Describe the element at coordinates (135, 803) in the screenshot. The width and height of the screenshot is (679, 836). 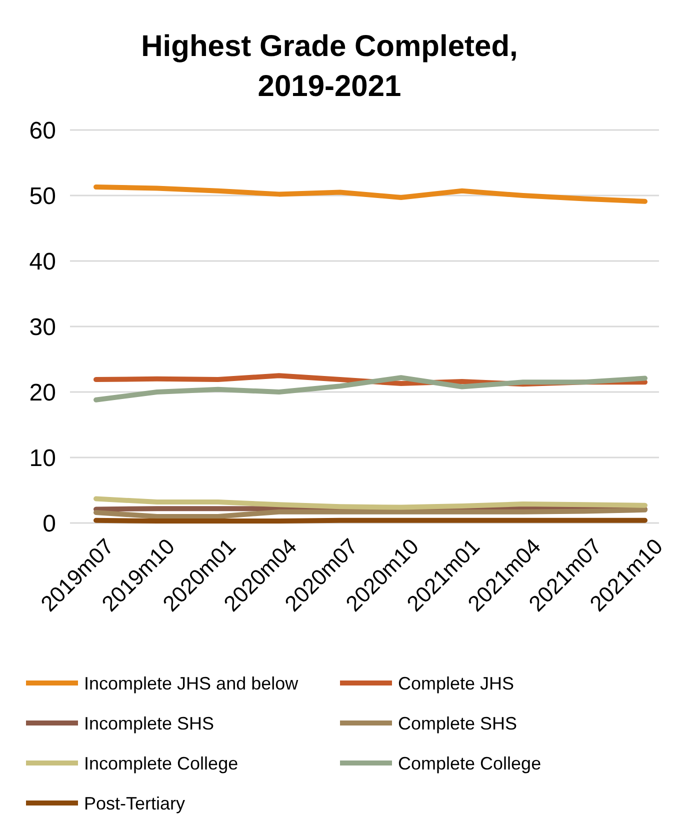
I see `legend-label: Post-Tertiary` at that location.